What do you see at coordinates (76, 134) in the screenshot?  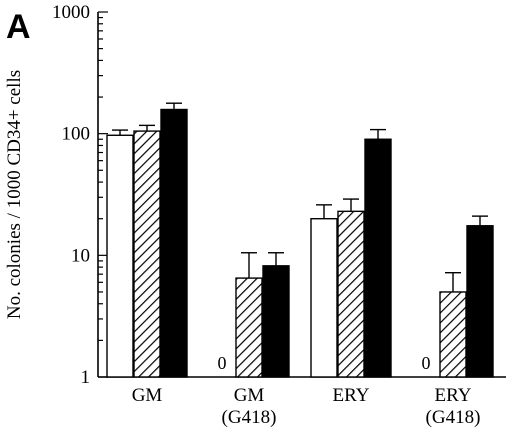 I see `y-tick-label: 100` at bounding box center [76, 134].